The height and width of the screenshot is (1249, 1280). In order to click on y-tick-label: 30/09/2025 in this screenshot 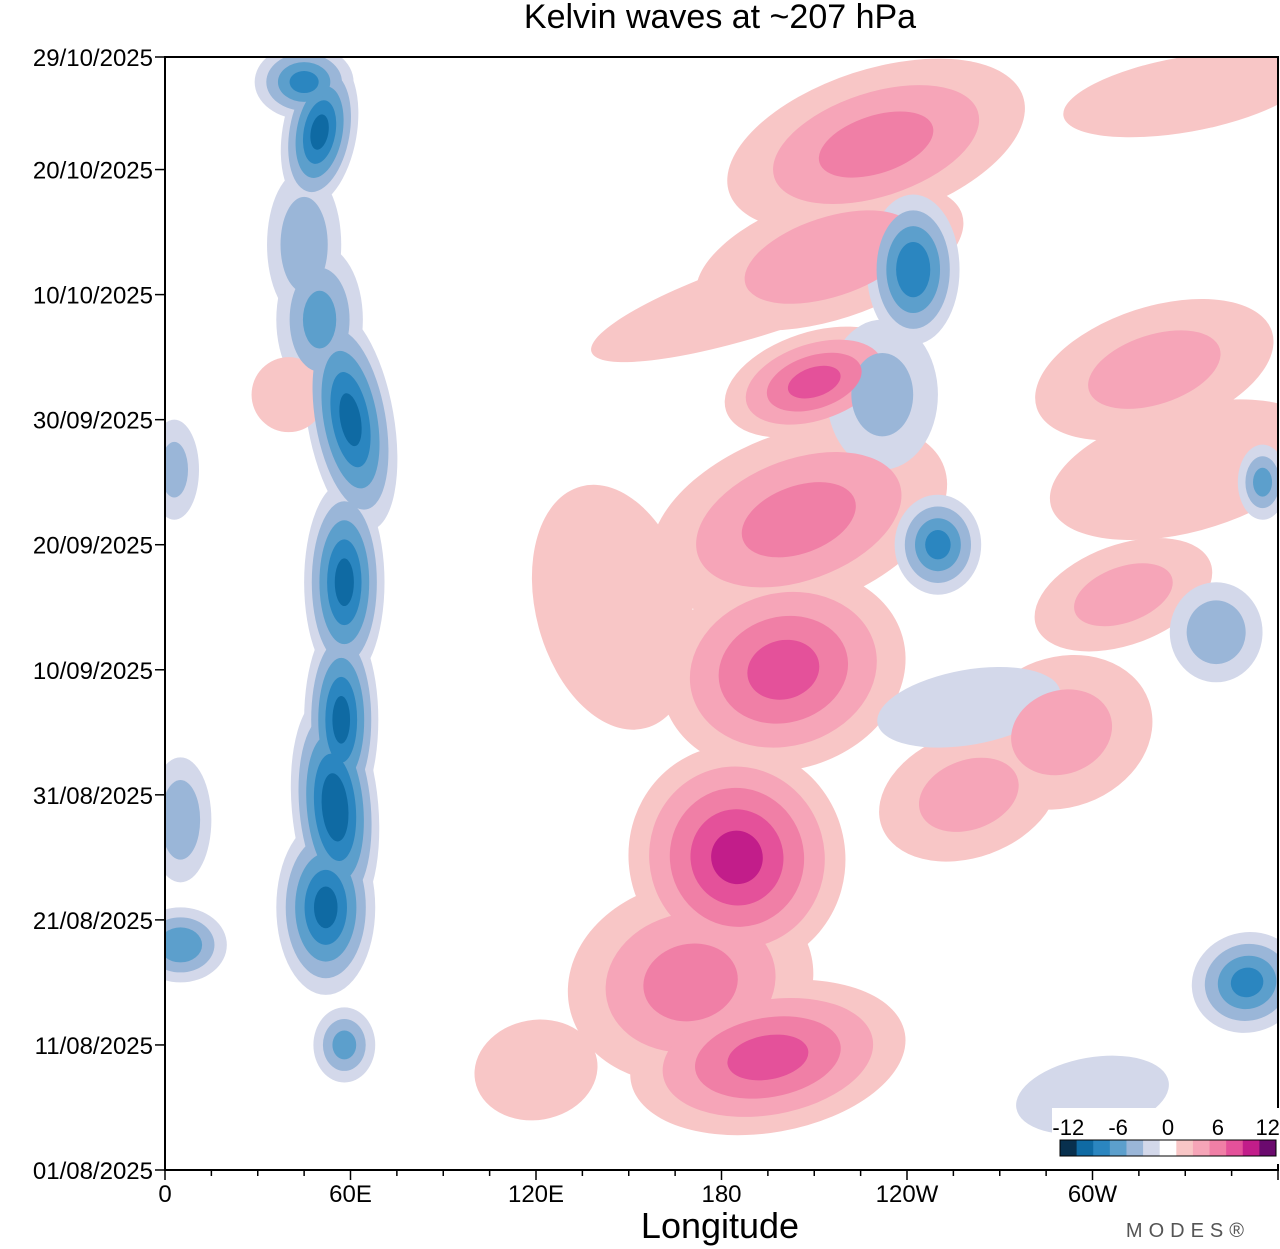, I will do `click(93, 421)`.